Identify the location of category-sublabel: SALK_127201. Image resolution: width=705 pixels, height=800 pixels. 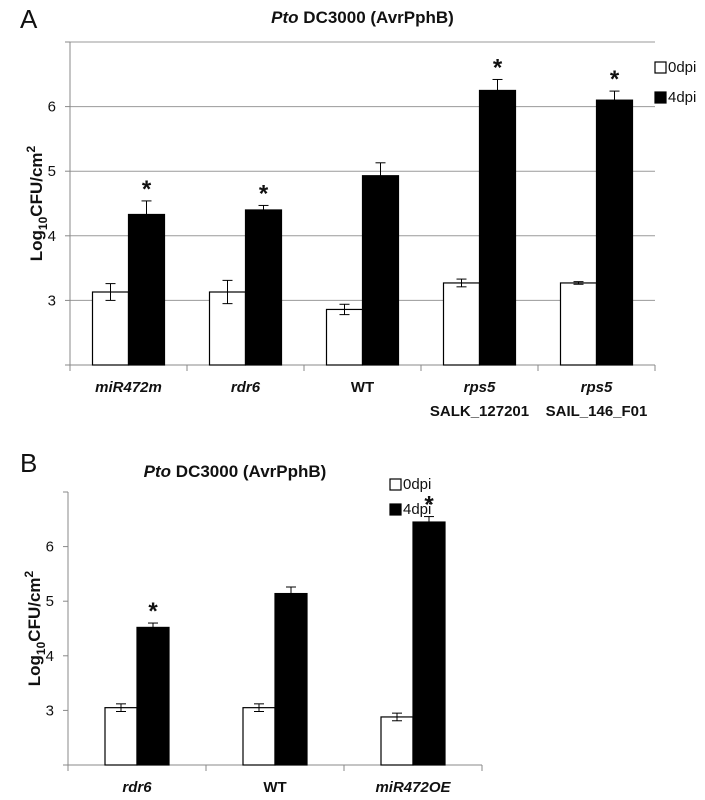
(479, 411).